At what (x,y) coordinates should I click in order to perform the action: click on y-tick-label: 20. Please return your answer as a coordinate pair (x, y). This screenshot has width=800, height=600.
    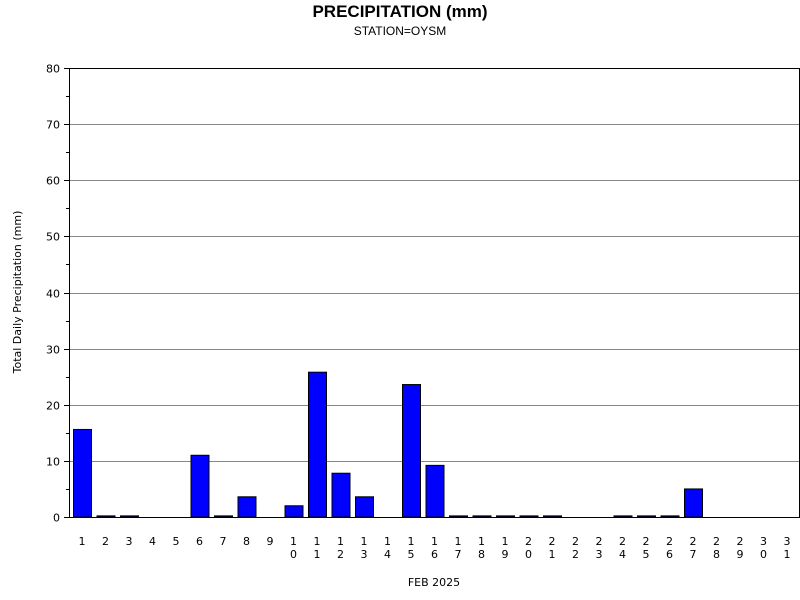
    Looking at the image, I should click on (53, 406).